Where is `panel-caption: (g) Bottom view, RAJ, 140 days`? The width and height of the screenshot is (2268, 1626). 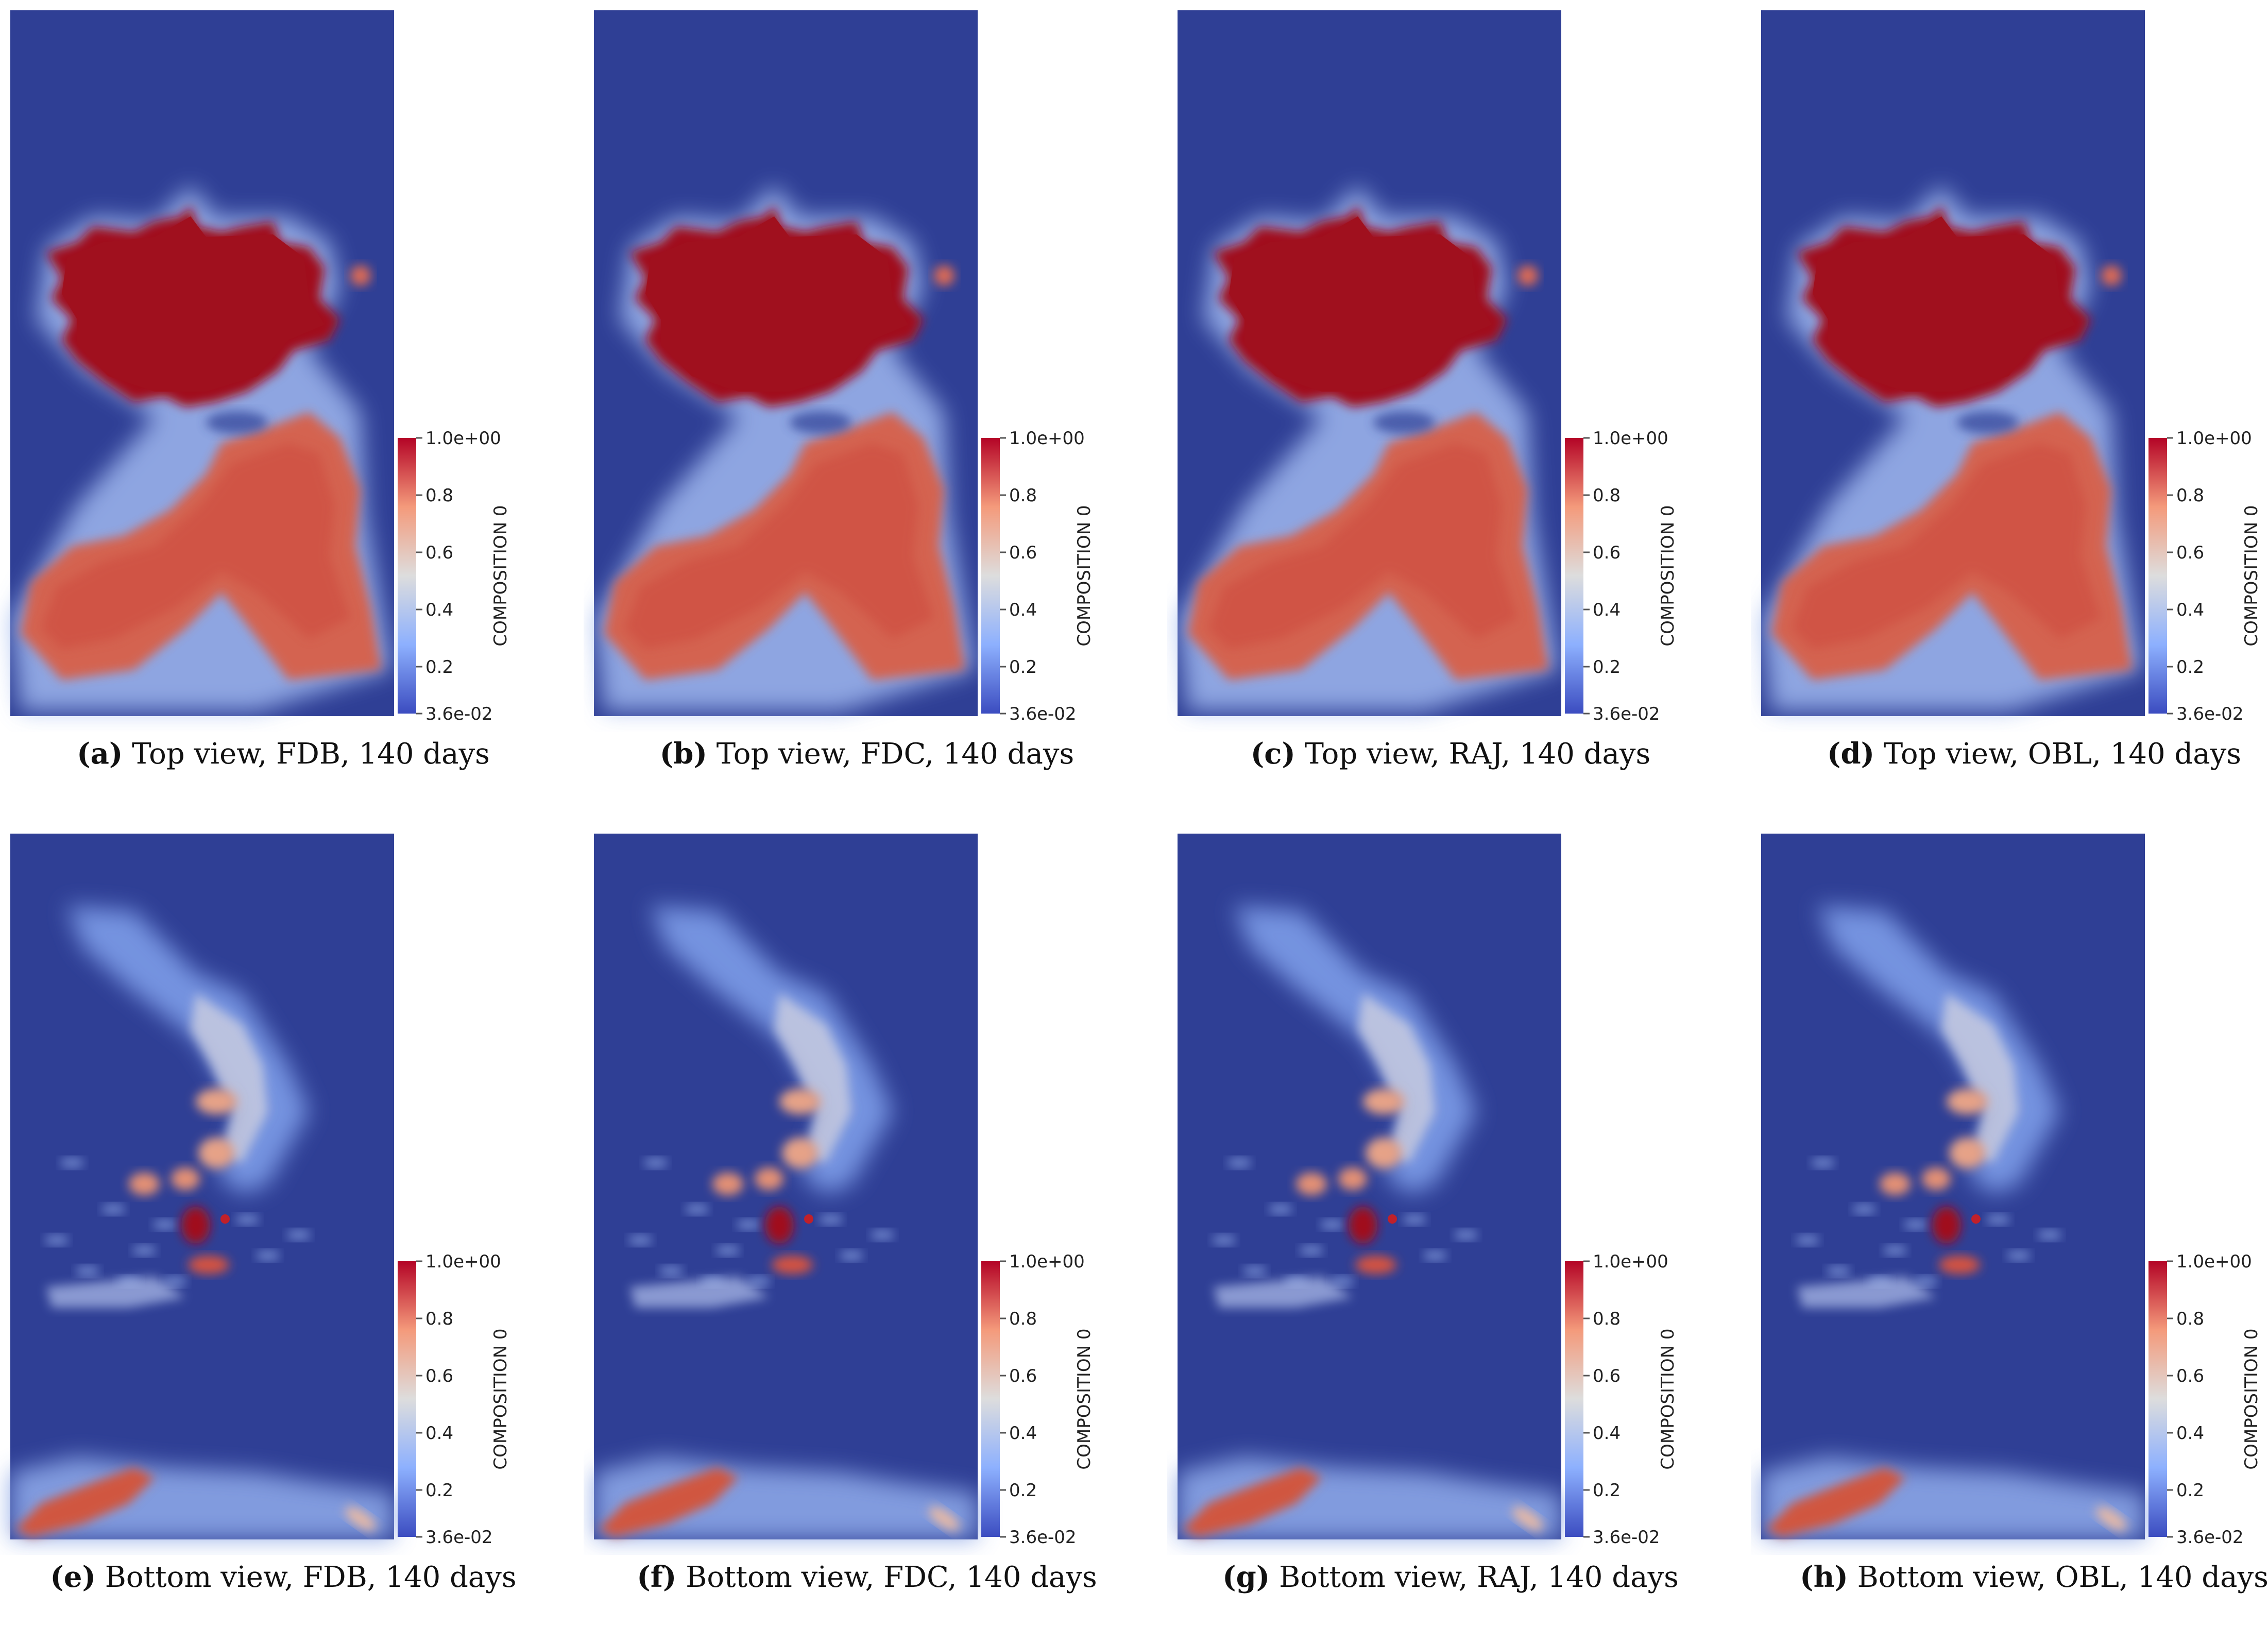 panel-caption: (g) Bottom view, RAJ, 140 days is located at coordinates (1450, 1577).